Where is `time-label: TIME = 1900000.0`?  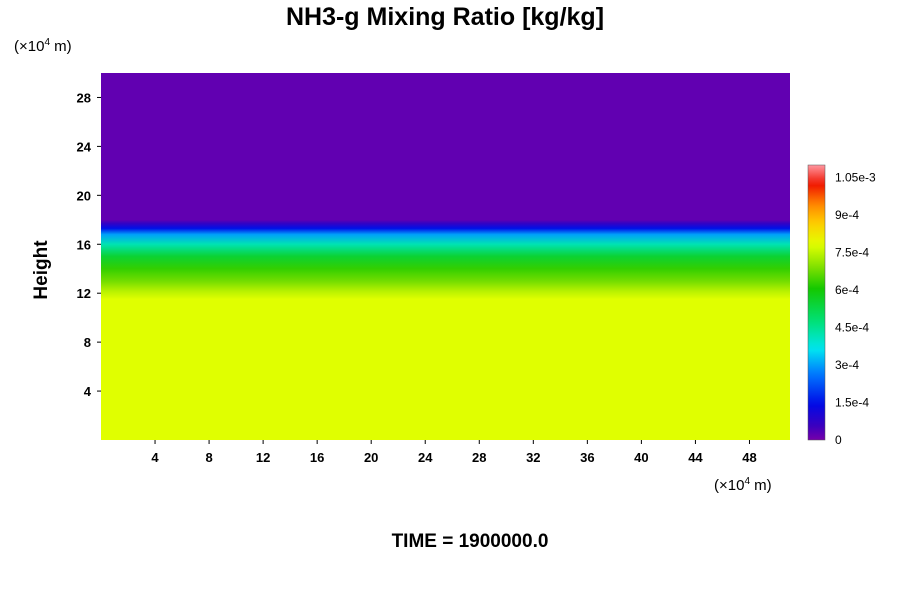
time-label: TIME = 1900000.0 is located at coordinates (470, 541).